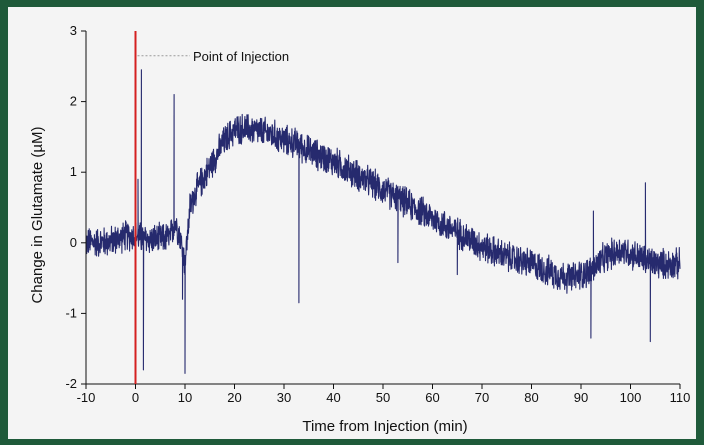 Image resolution: width=704 pixels, height=445 pixels. What do you see at coordinates (73, 171) in the screenshot?
I see `y-tick-label: 1` at bounding box center [73, 171].